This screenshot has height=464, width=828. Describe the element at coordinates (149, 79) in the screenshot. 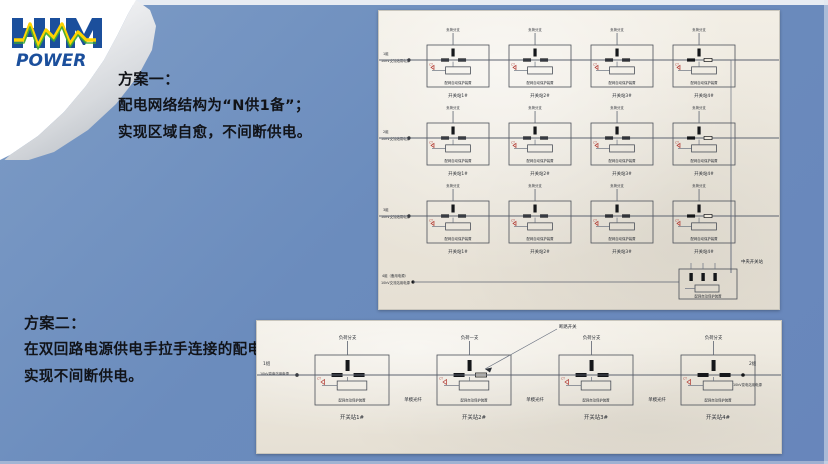

I see `plan-one-heading: 方案一：` at that location.